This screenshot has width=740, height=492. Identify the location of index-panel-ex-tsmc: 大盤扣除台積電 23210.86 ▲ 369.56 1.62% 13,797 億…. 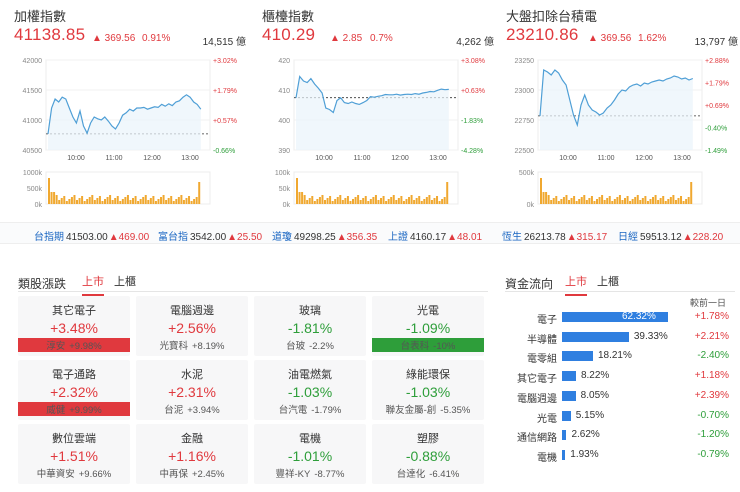
(622, 111).